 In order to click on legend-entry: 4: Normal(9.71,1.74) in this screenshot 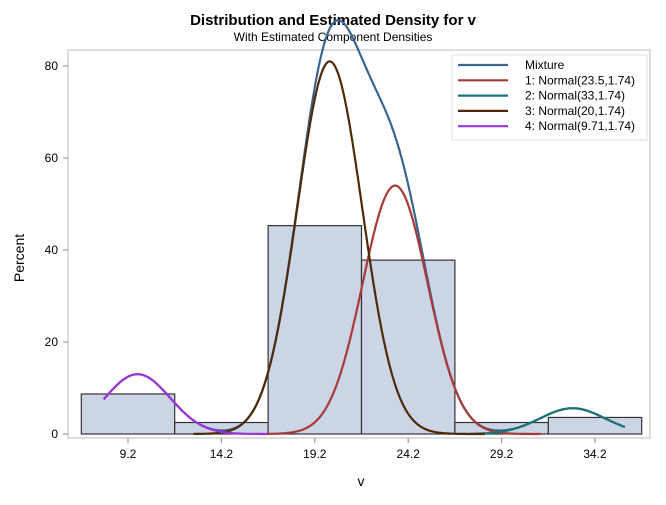, I will do `click(580, 126)`.